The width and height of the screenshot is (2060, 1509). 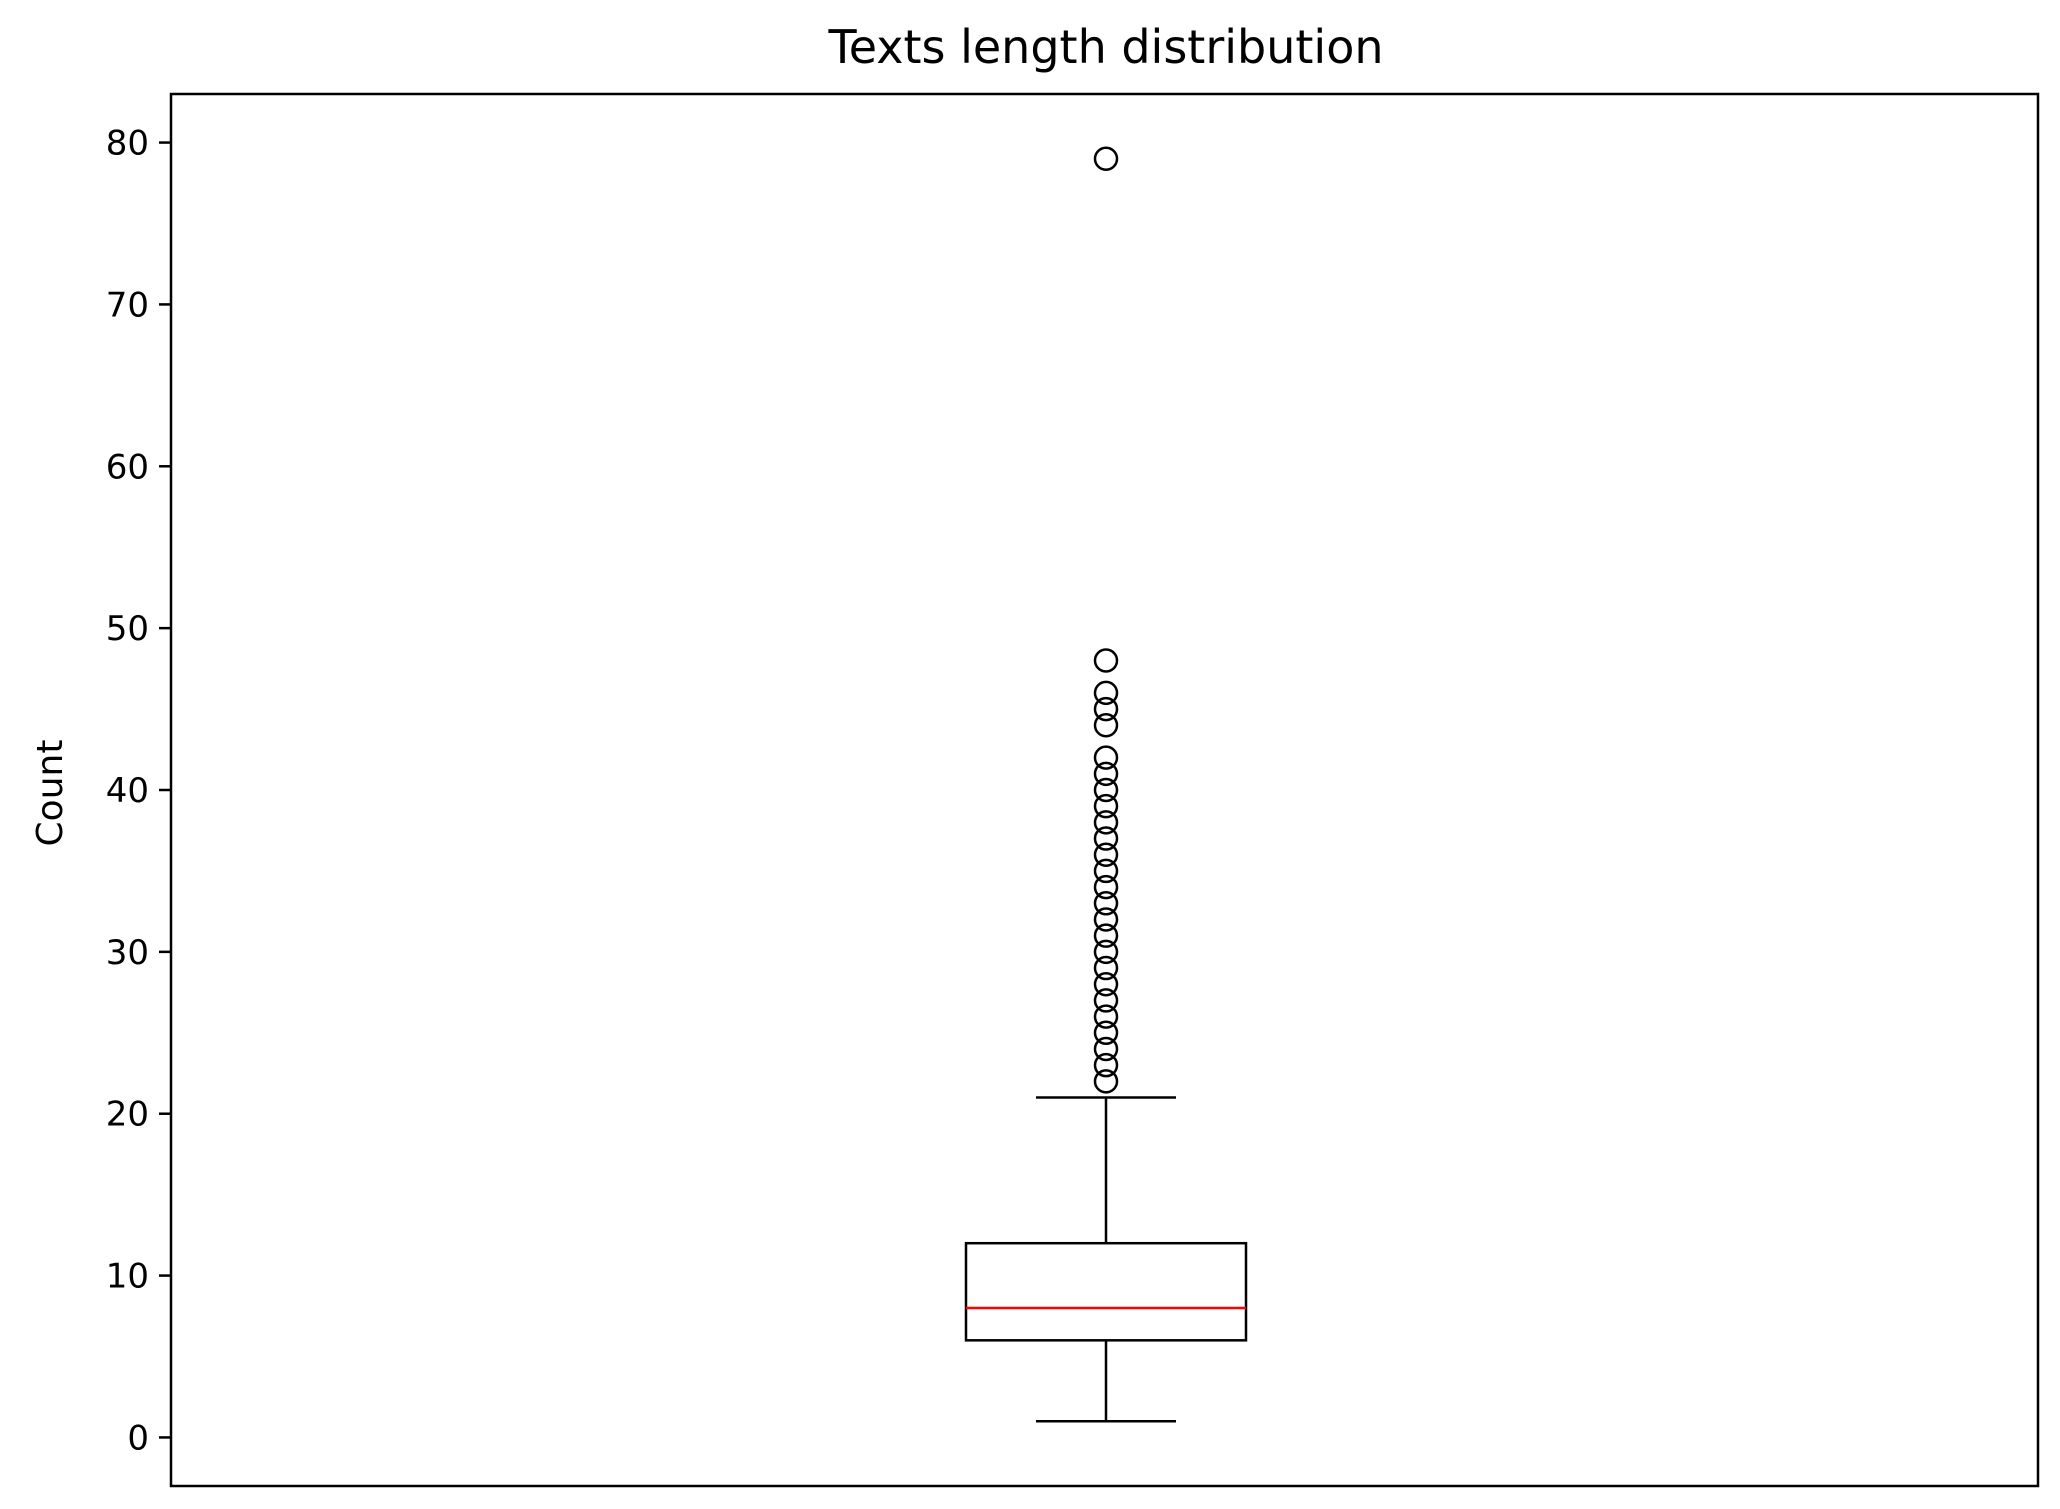 What do you see at coordinates (1106, 620) in the screenshot?
I see `outliers` at bounding box center [1106, 620].